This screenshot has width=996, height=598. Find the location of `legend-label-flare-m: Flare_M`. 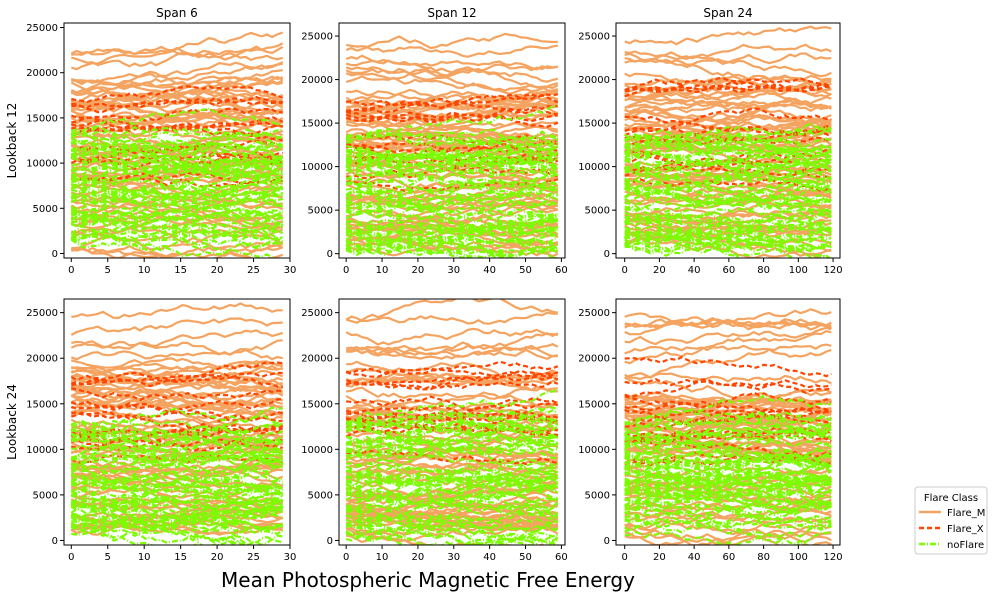

legend-label-flare-m: Flare_M is located at coordinates (966, 513).